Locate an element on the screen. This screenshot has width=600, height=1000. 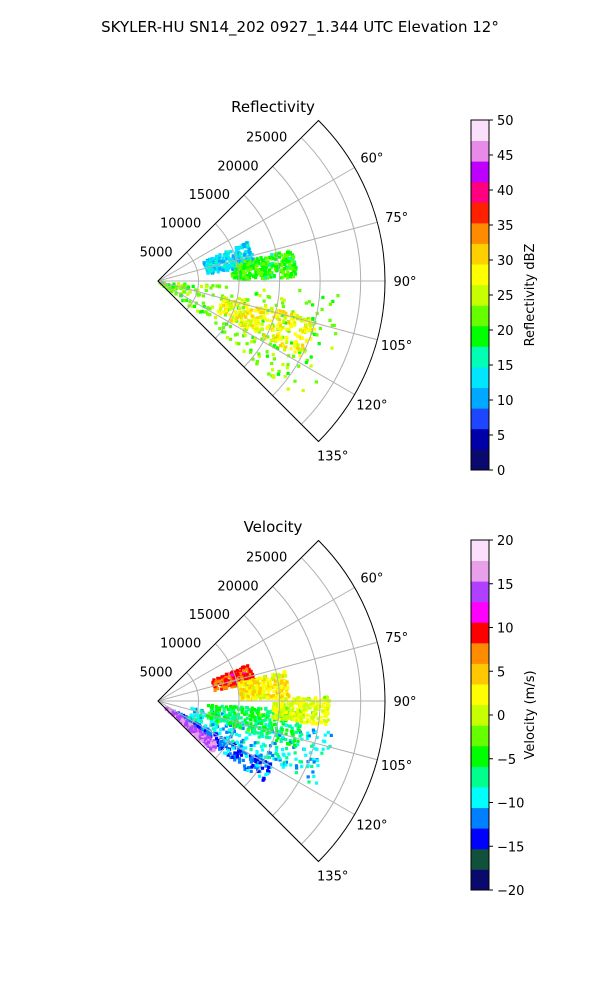
angular-tick-label: 90° is located at coordinates (404, 282).